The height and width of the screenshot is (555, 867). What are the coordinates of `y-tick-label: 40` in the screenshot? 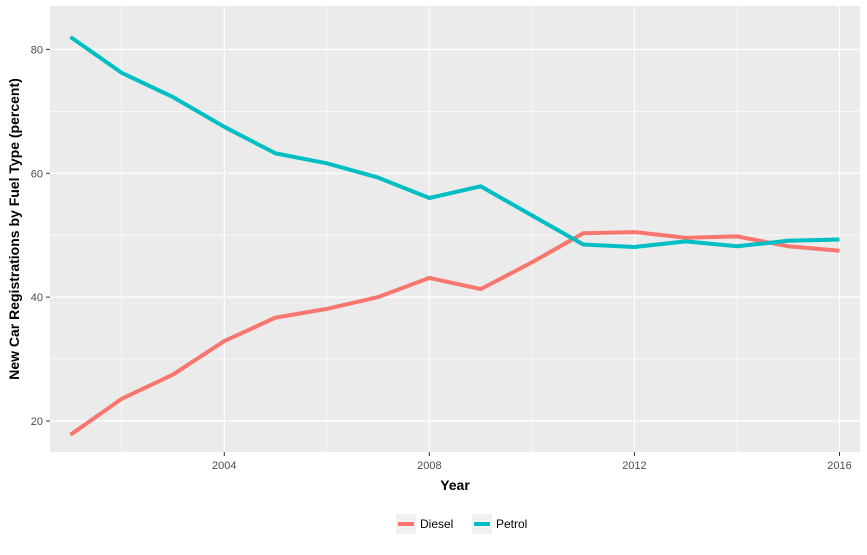 It's located at (37, 298).